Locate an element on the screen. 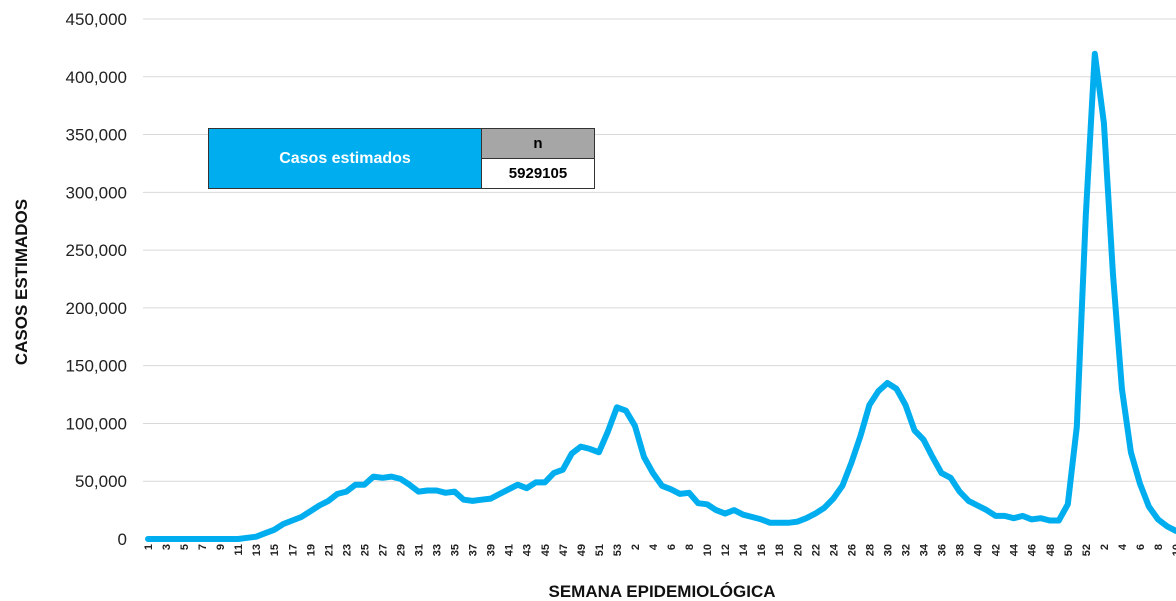 The height and width of the screenshot is (601, 1176). info-box-label: Casos estimados is located at coordinates (345, 158).